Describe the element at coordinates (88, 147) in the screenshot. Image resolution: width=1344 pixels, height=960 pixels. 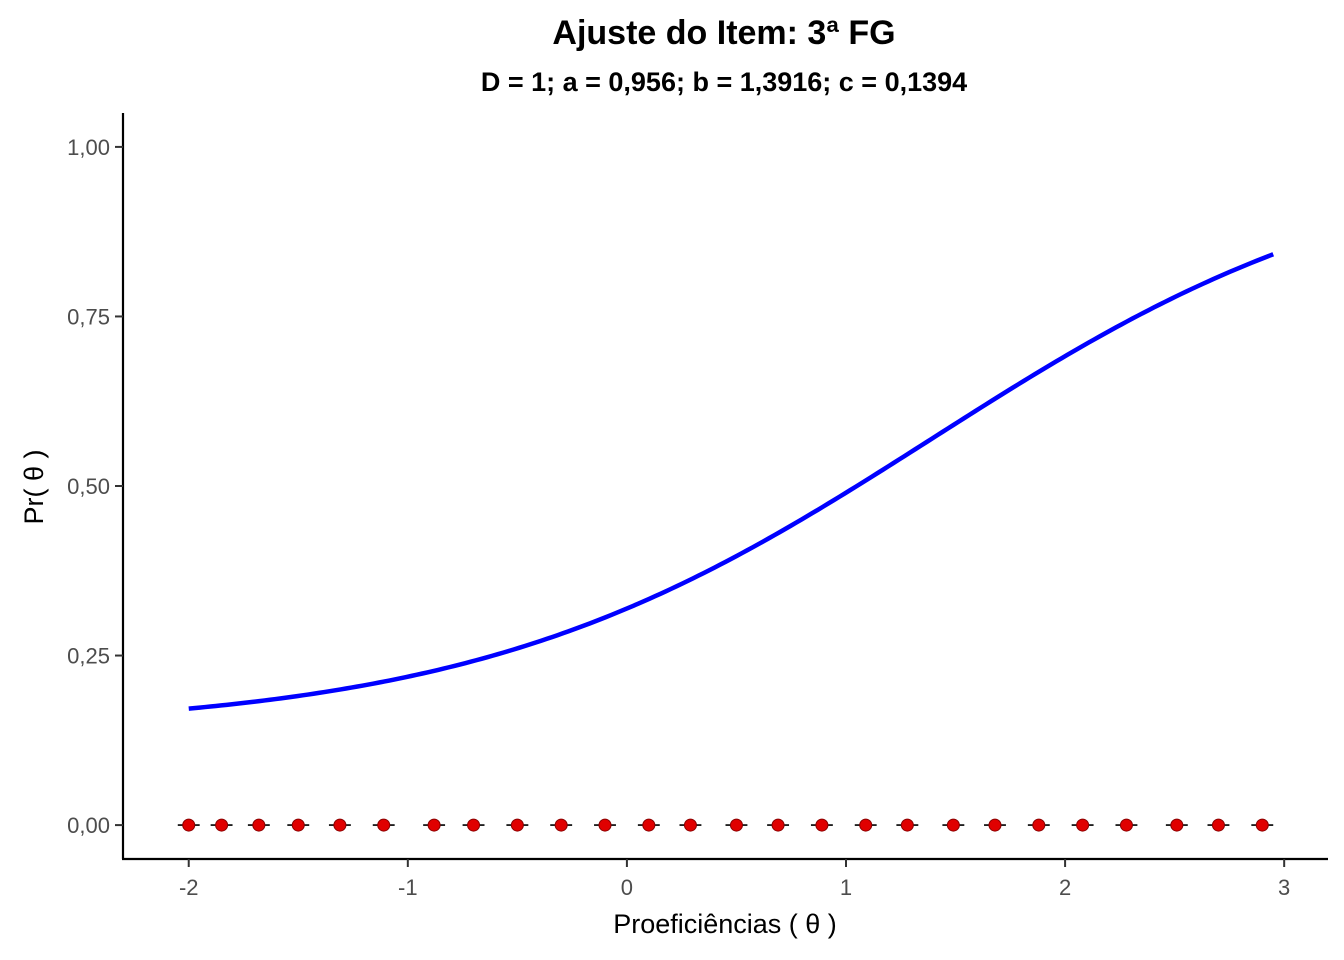
I see `y-tick-label: 1,00` at that location.